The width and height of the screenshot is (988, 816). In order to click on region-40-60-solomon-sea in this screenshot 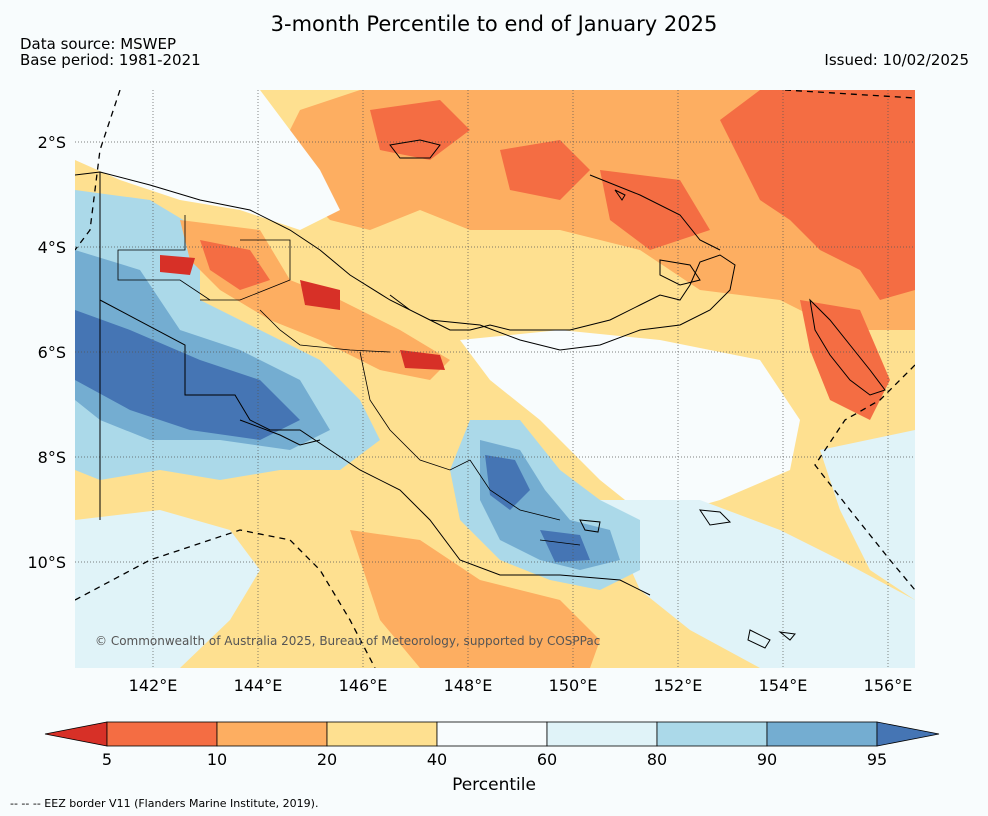, I will do `click(630, 425)`.